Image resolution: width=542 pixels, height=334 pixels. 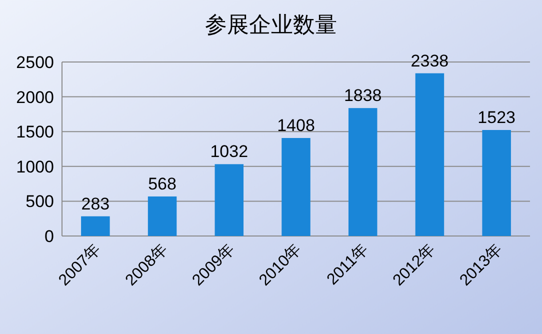 I want to click on data-label: 568, so click(x=162, y=184).